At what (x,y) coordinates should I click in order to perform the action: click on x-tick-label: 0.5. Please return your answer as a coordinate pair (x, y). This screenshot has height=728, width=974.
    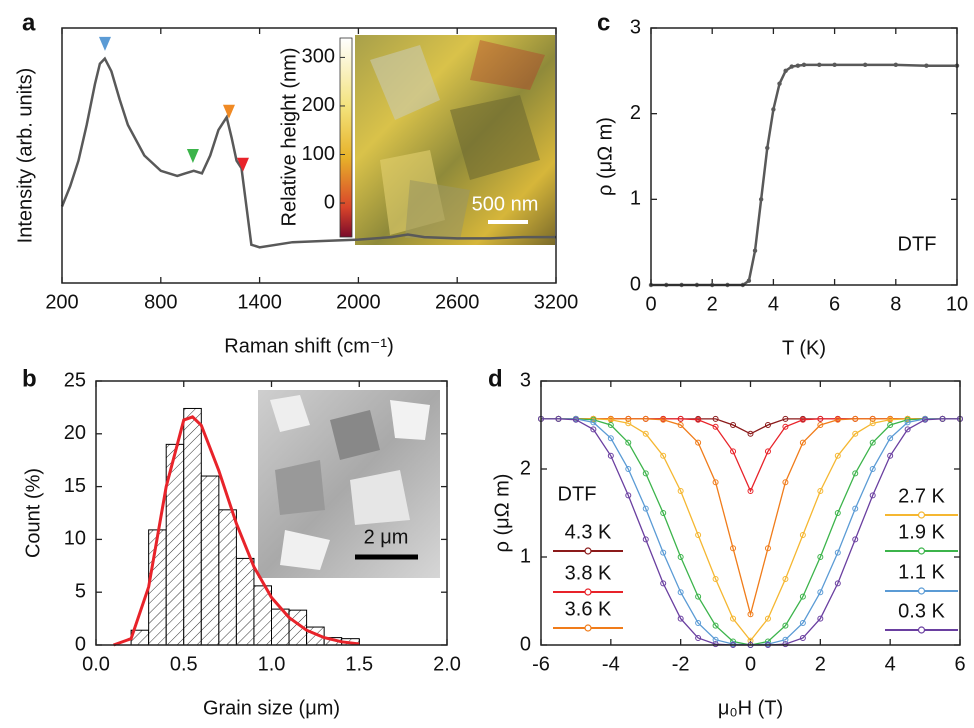
    Looking at the image, I should click on (184, 664).